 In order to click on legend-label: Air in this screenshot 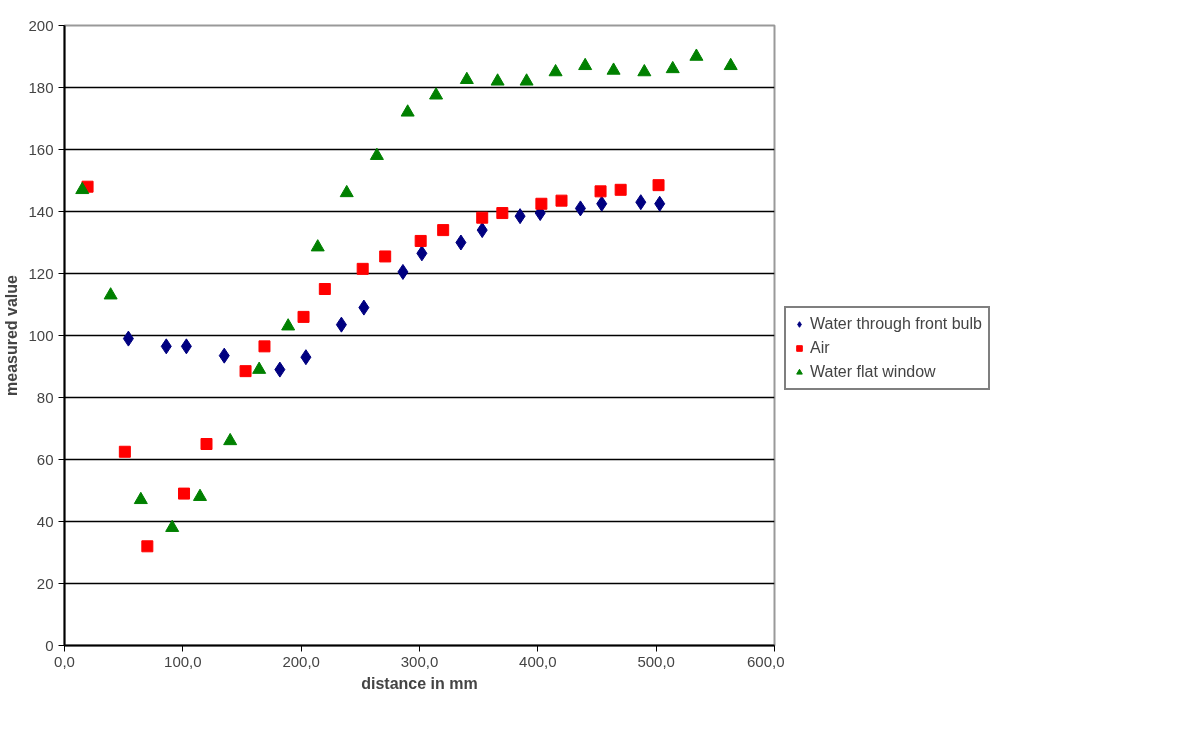, I will do `click(820, 348)`.